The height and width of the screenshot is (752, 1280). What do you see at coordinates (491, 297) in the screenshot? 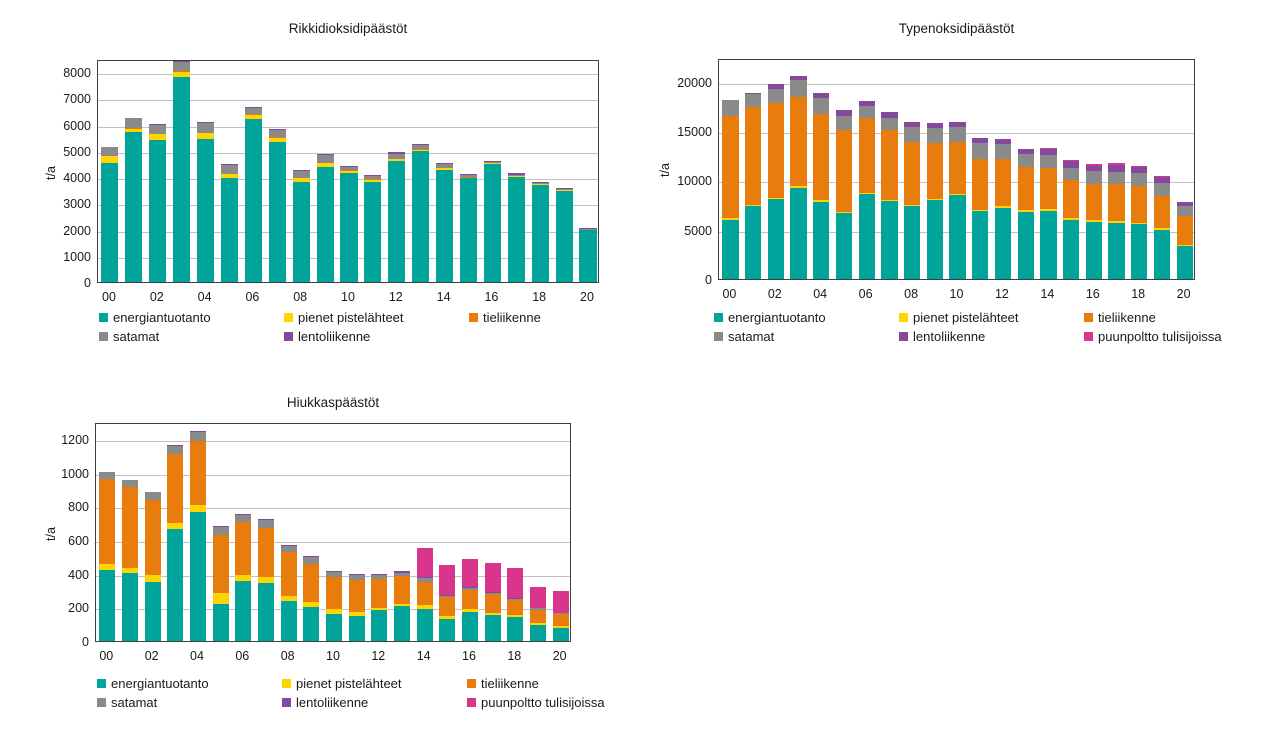
I see `x-tick-label: 16` at bounding box center [491, 297].